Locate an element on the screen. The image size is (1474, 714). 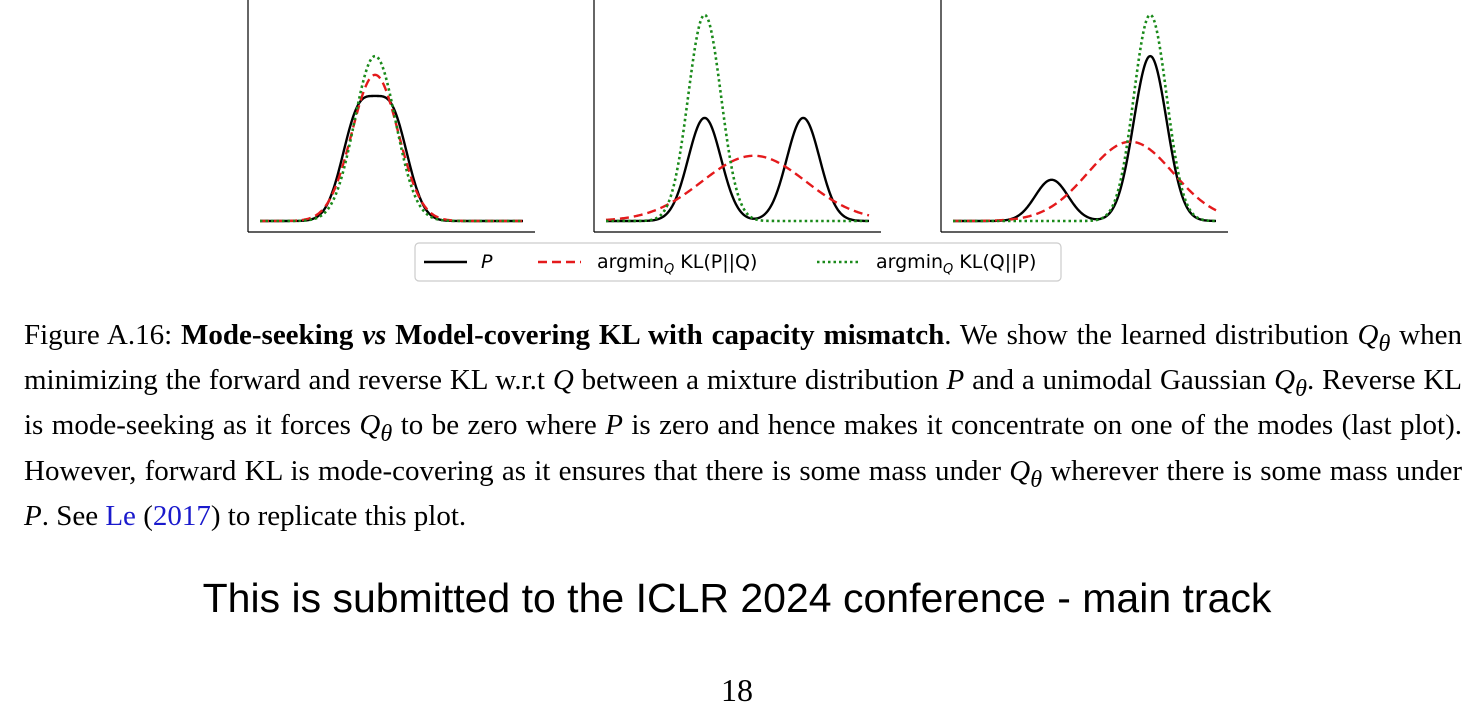
subplot-2-p-curve is located at coordinates (738, 169).